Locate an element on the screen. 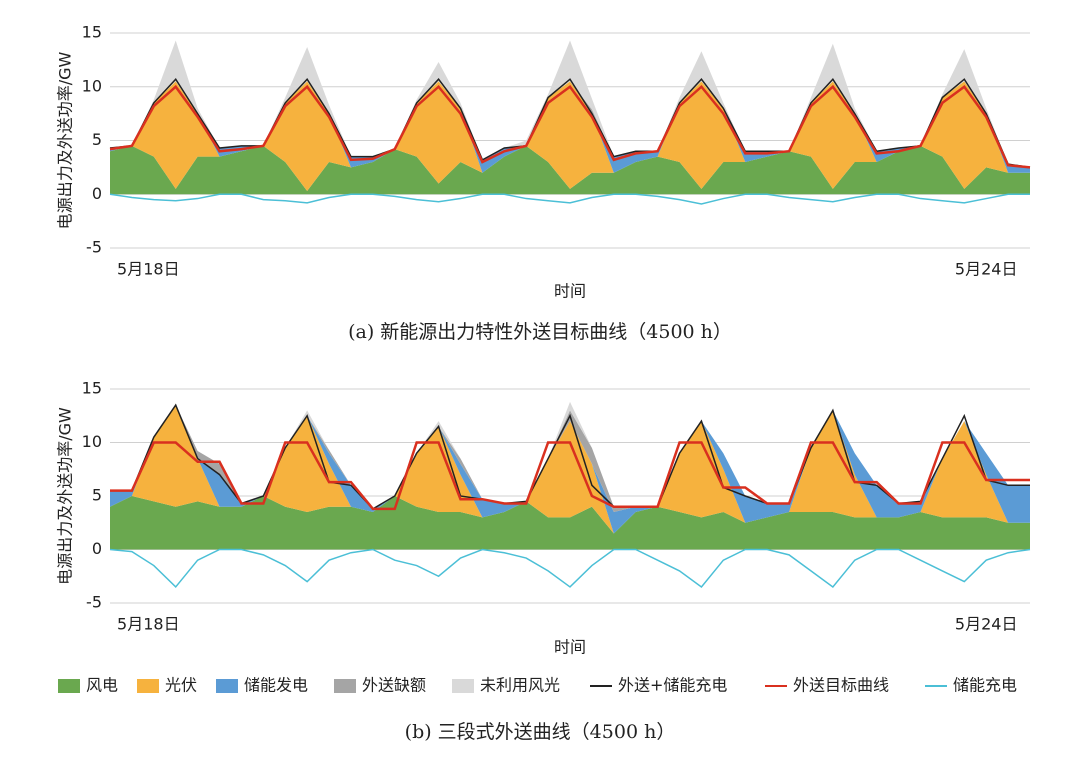  legend-label: 光伏 is located at coordinates (181, 685).